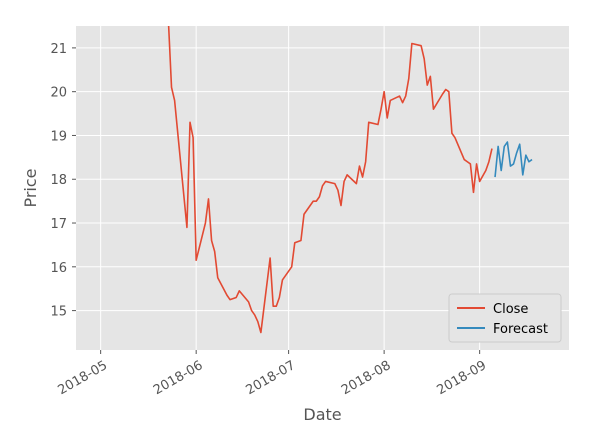 This screenshot has height=433, width=614. Describe the element at coordinates (58, 180) in the screenshot. I see `y-tick-label: 18` at that location.